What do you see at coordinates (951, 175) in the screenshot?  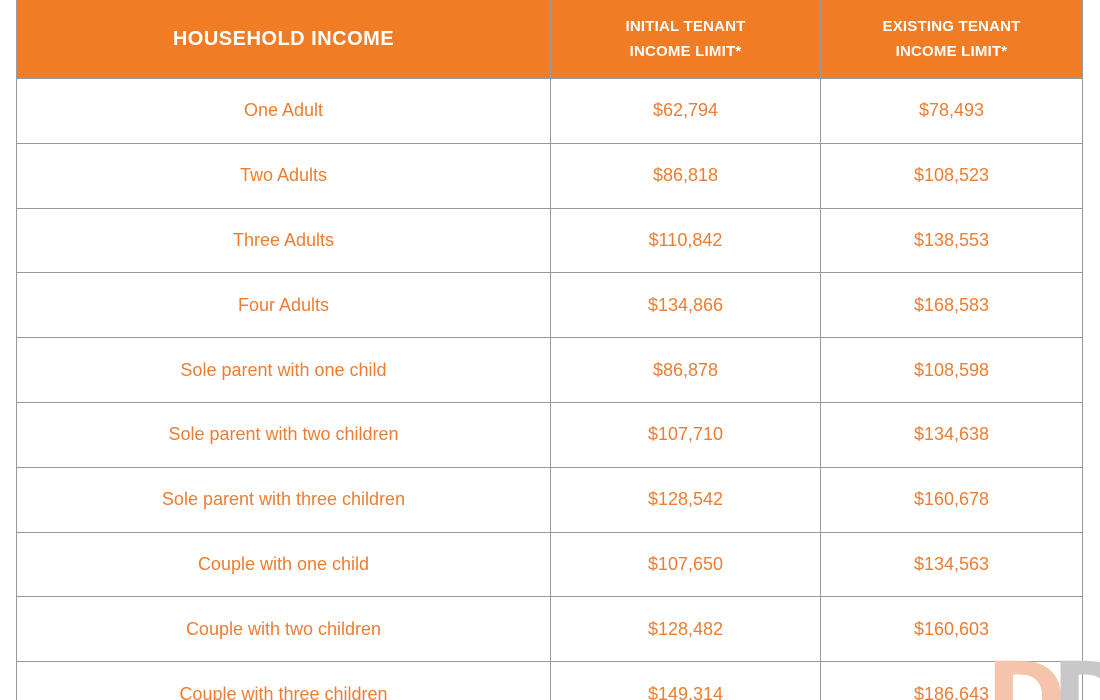 I see `existing-limit-cell: $108,523` at bounding box center [951, 175].